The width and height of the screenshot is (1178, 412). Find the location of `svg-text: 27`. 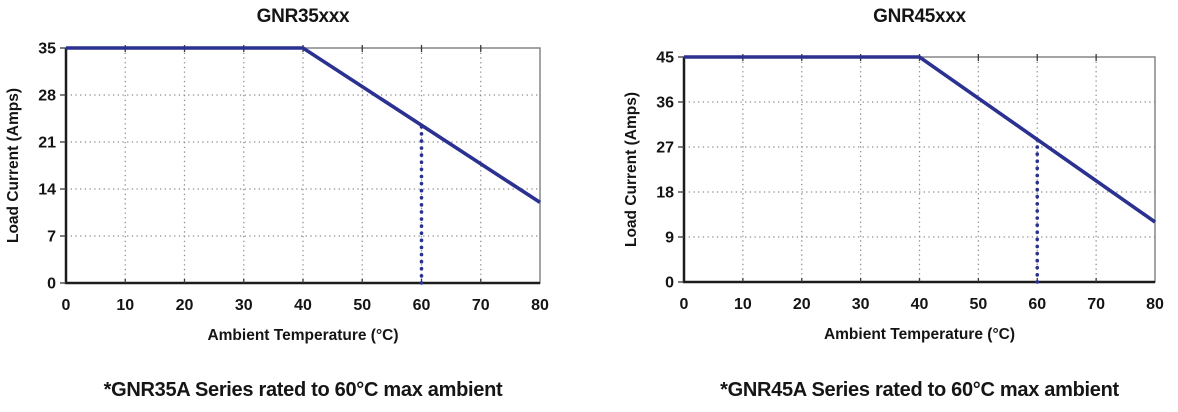

svg-text: 27 is located at coordinates (665, 148).